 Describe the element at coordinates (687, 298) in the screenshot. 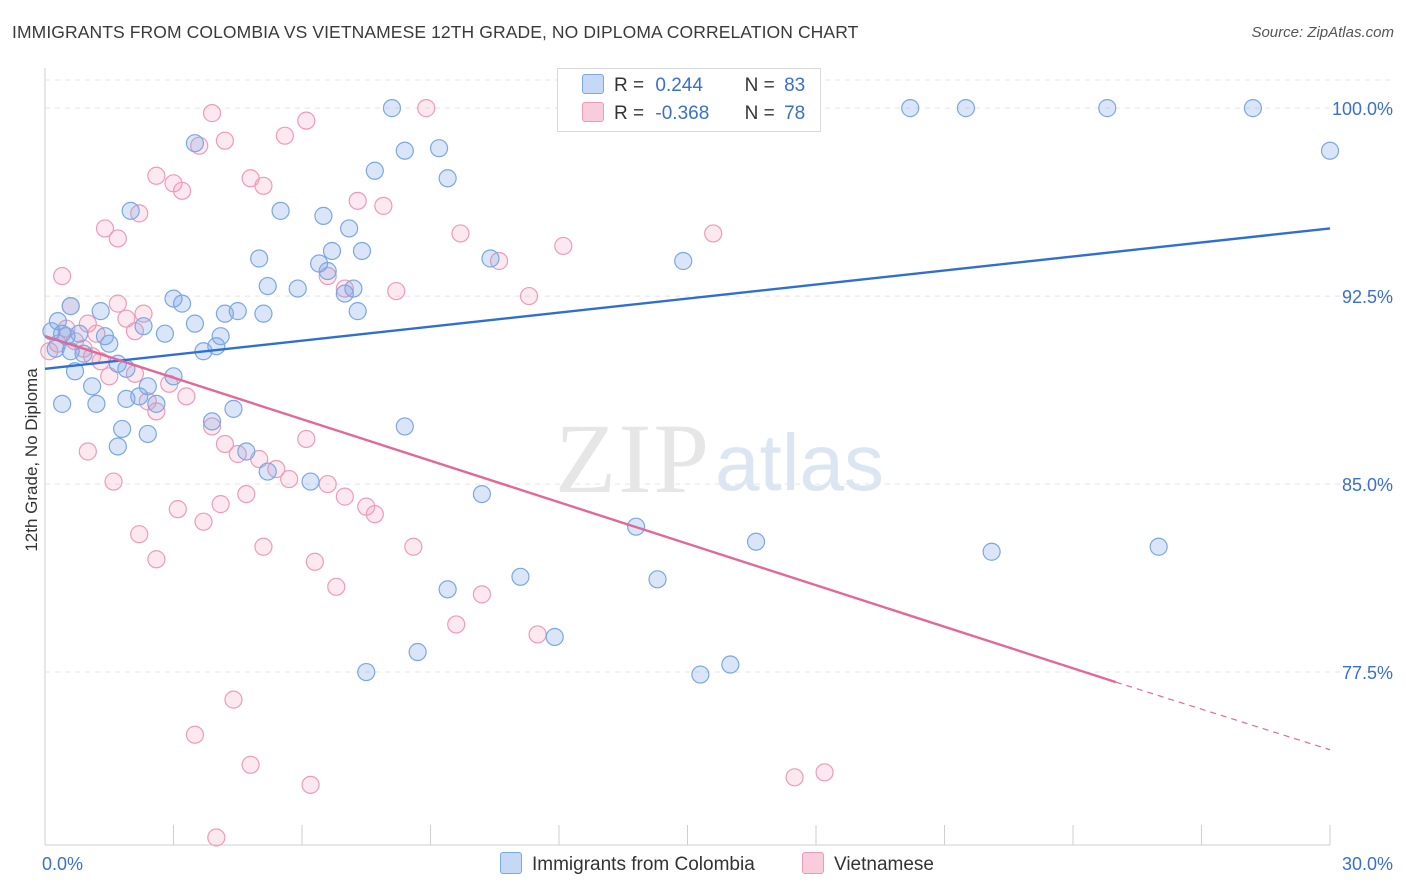

I see `trend-line-colombia` at that location.